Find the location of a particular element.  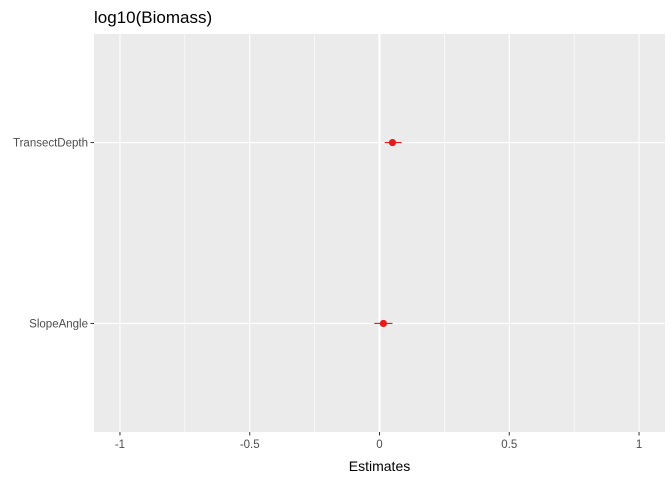

chart-title: log10(Biomass) is located at coordinates (153, 17).